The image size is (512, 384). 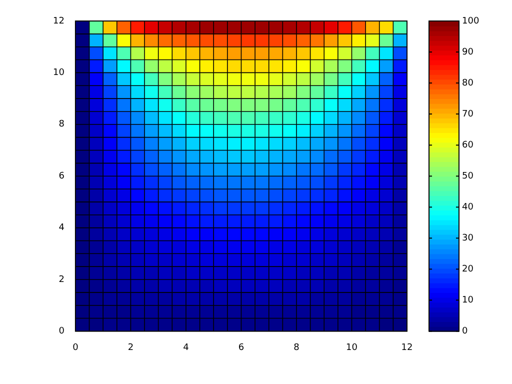 What do you see at coordinates (58, 21) in the screenshot?
I see `y-tick-label: 12` at bounding box center [58, 21].